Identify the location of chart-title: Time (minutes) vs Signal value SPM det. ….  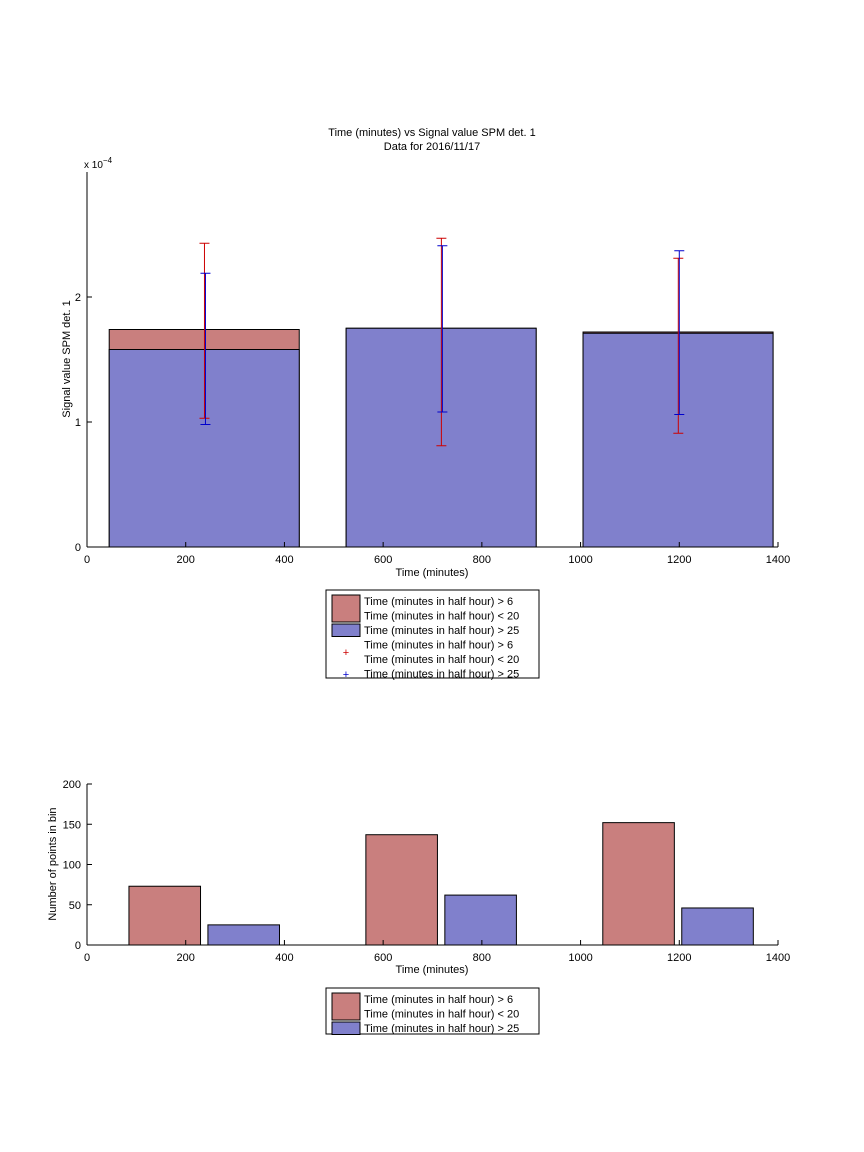
(431, 133).